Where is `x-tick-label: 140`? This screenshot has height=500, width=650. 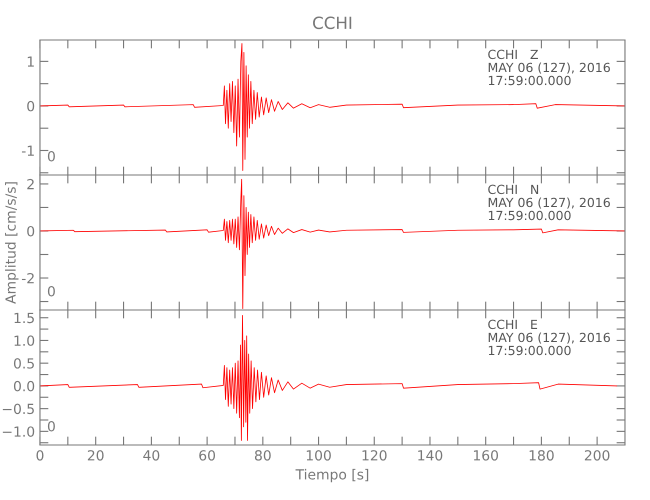 x-tick-label: 140 is located at coordinates (430, 455).